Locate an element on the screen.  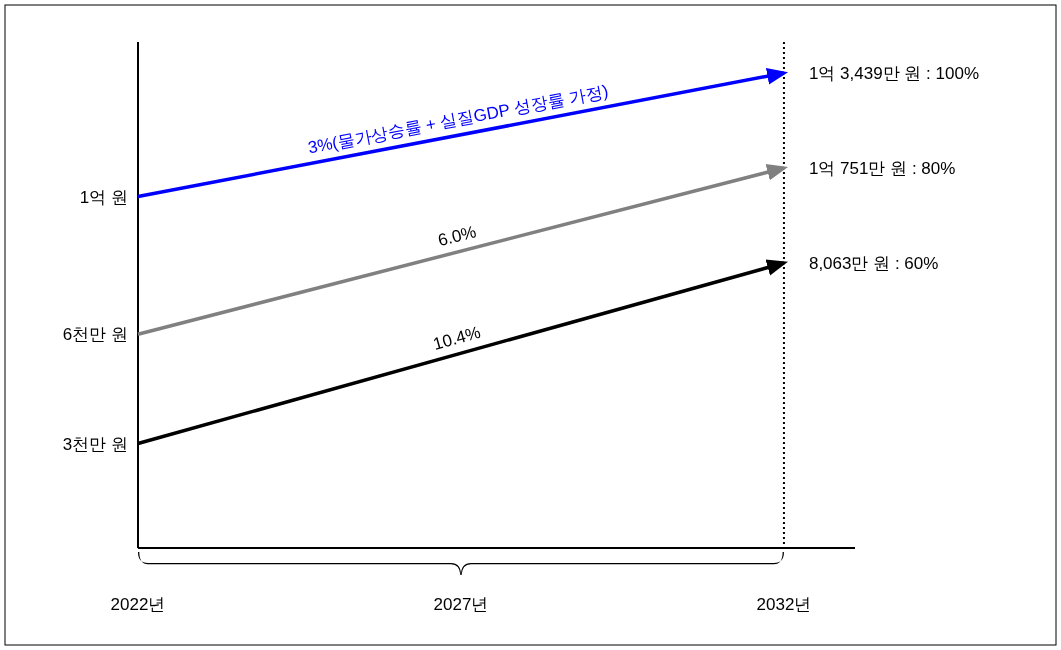
x-tick-label: 2027년 is located at coordinates (461, 604).